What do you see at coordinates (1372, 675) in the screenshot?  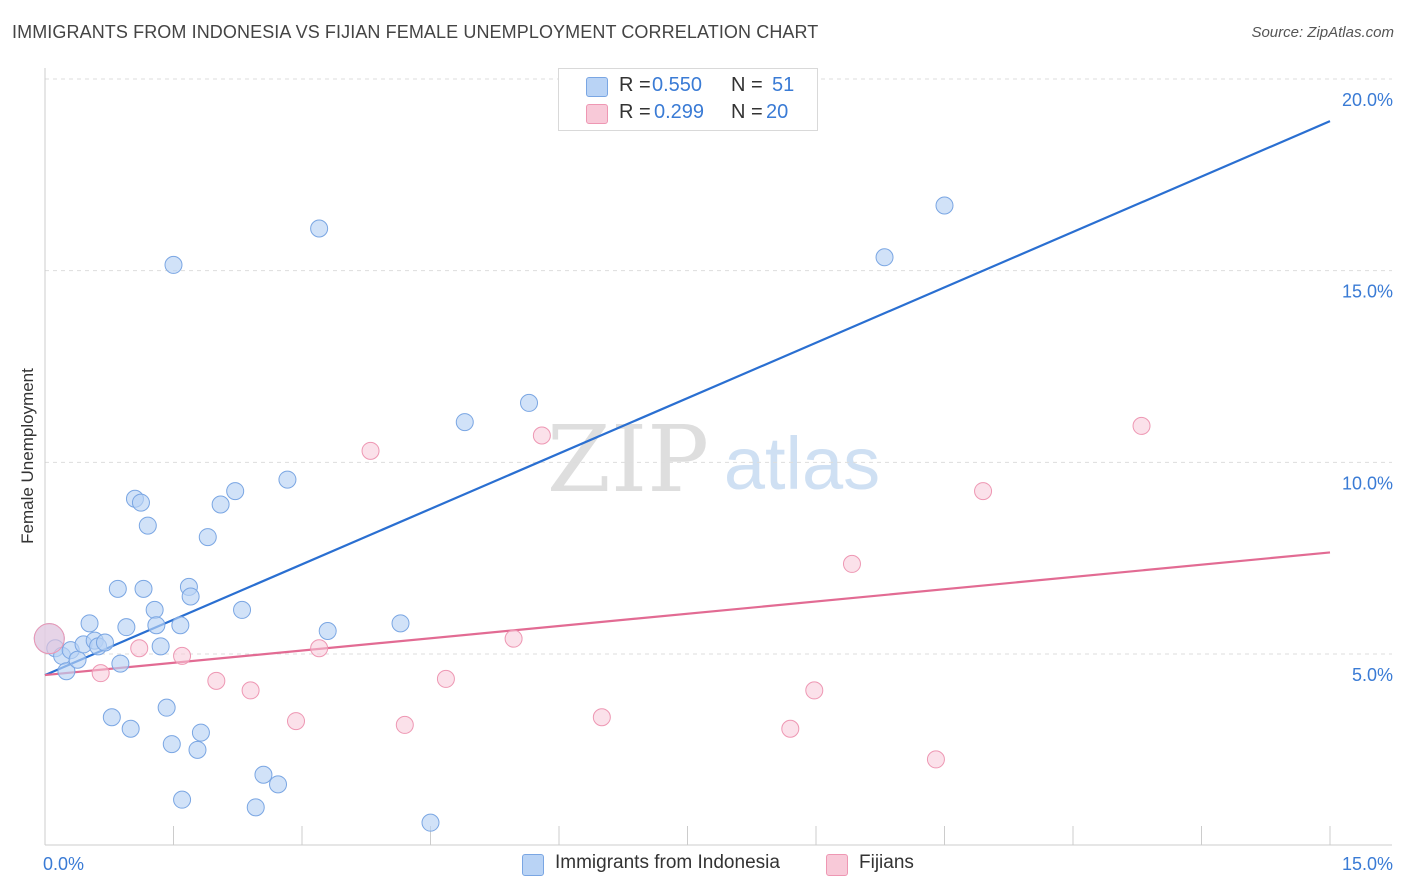 I see `y-tick-label: 5.0%` at bounding box center [1372, 675].